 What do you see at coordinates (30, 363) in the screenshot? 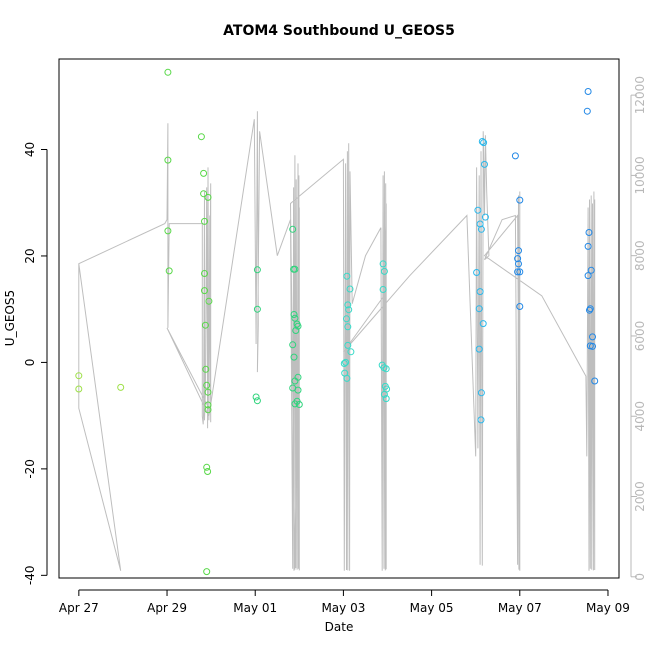
I see `y-left-tick-label: 0` at bounding box center [30, 363].